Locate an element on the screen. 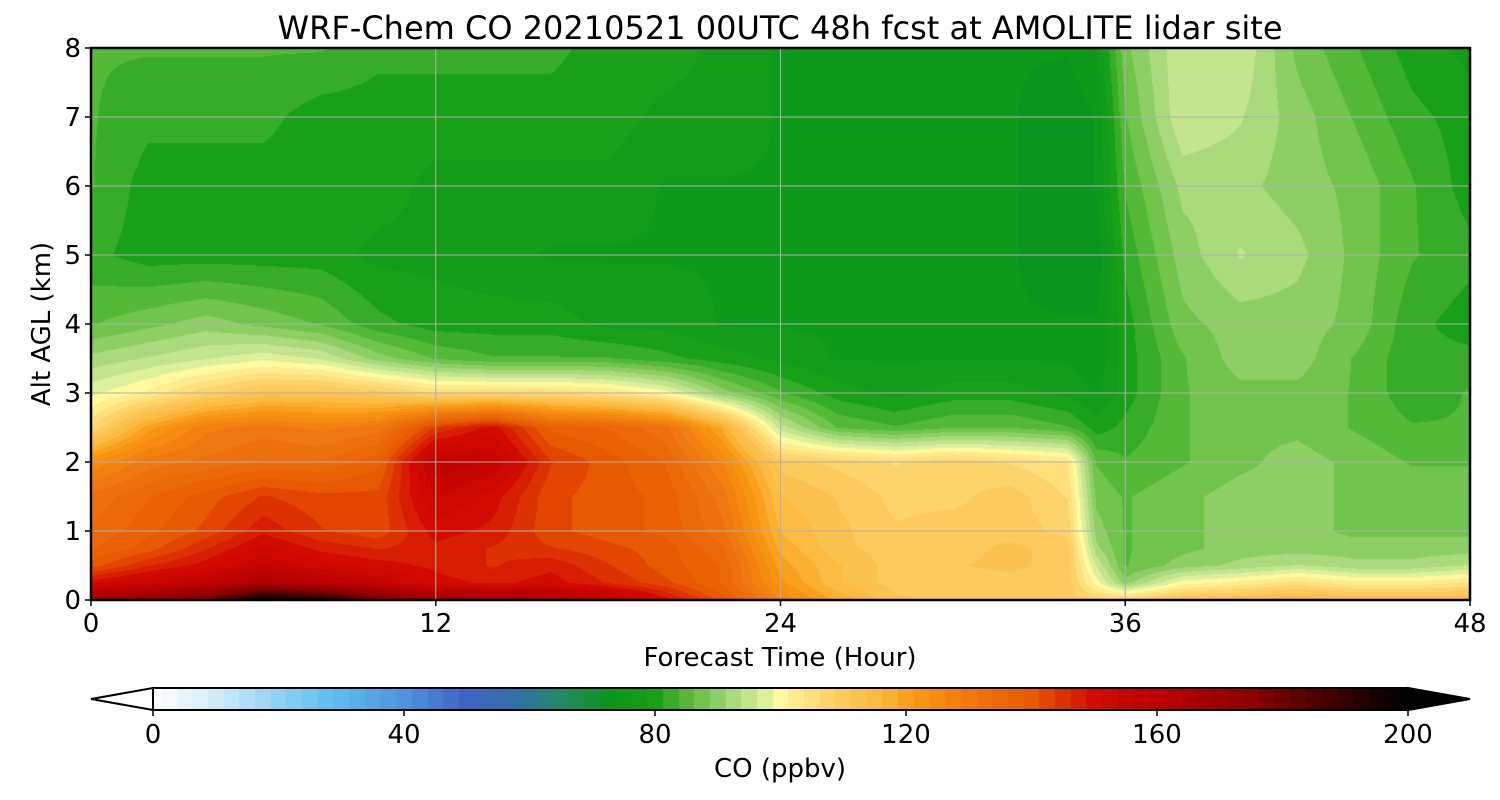  colorbar-tick-label: 120 is located at coordinates (906, 735).